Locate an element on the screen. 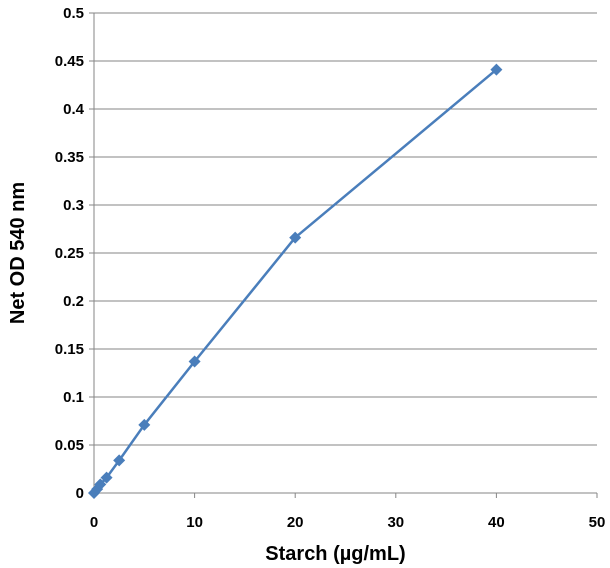  x-tick-label: 10 is located at coordinates (194, 522).